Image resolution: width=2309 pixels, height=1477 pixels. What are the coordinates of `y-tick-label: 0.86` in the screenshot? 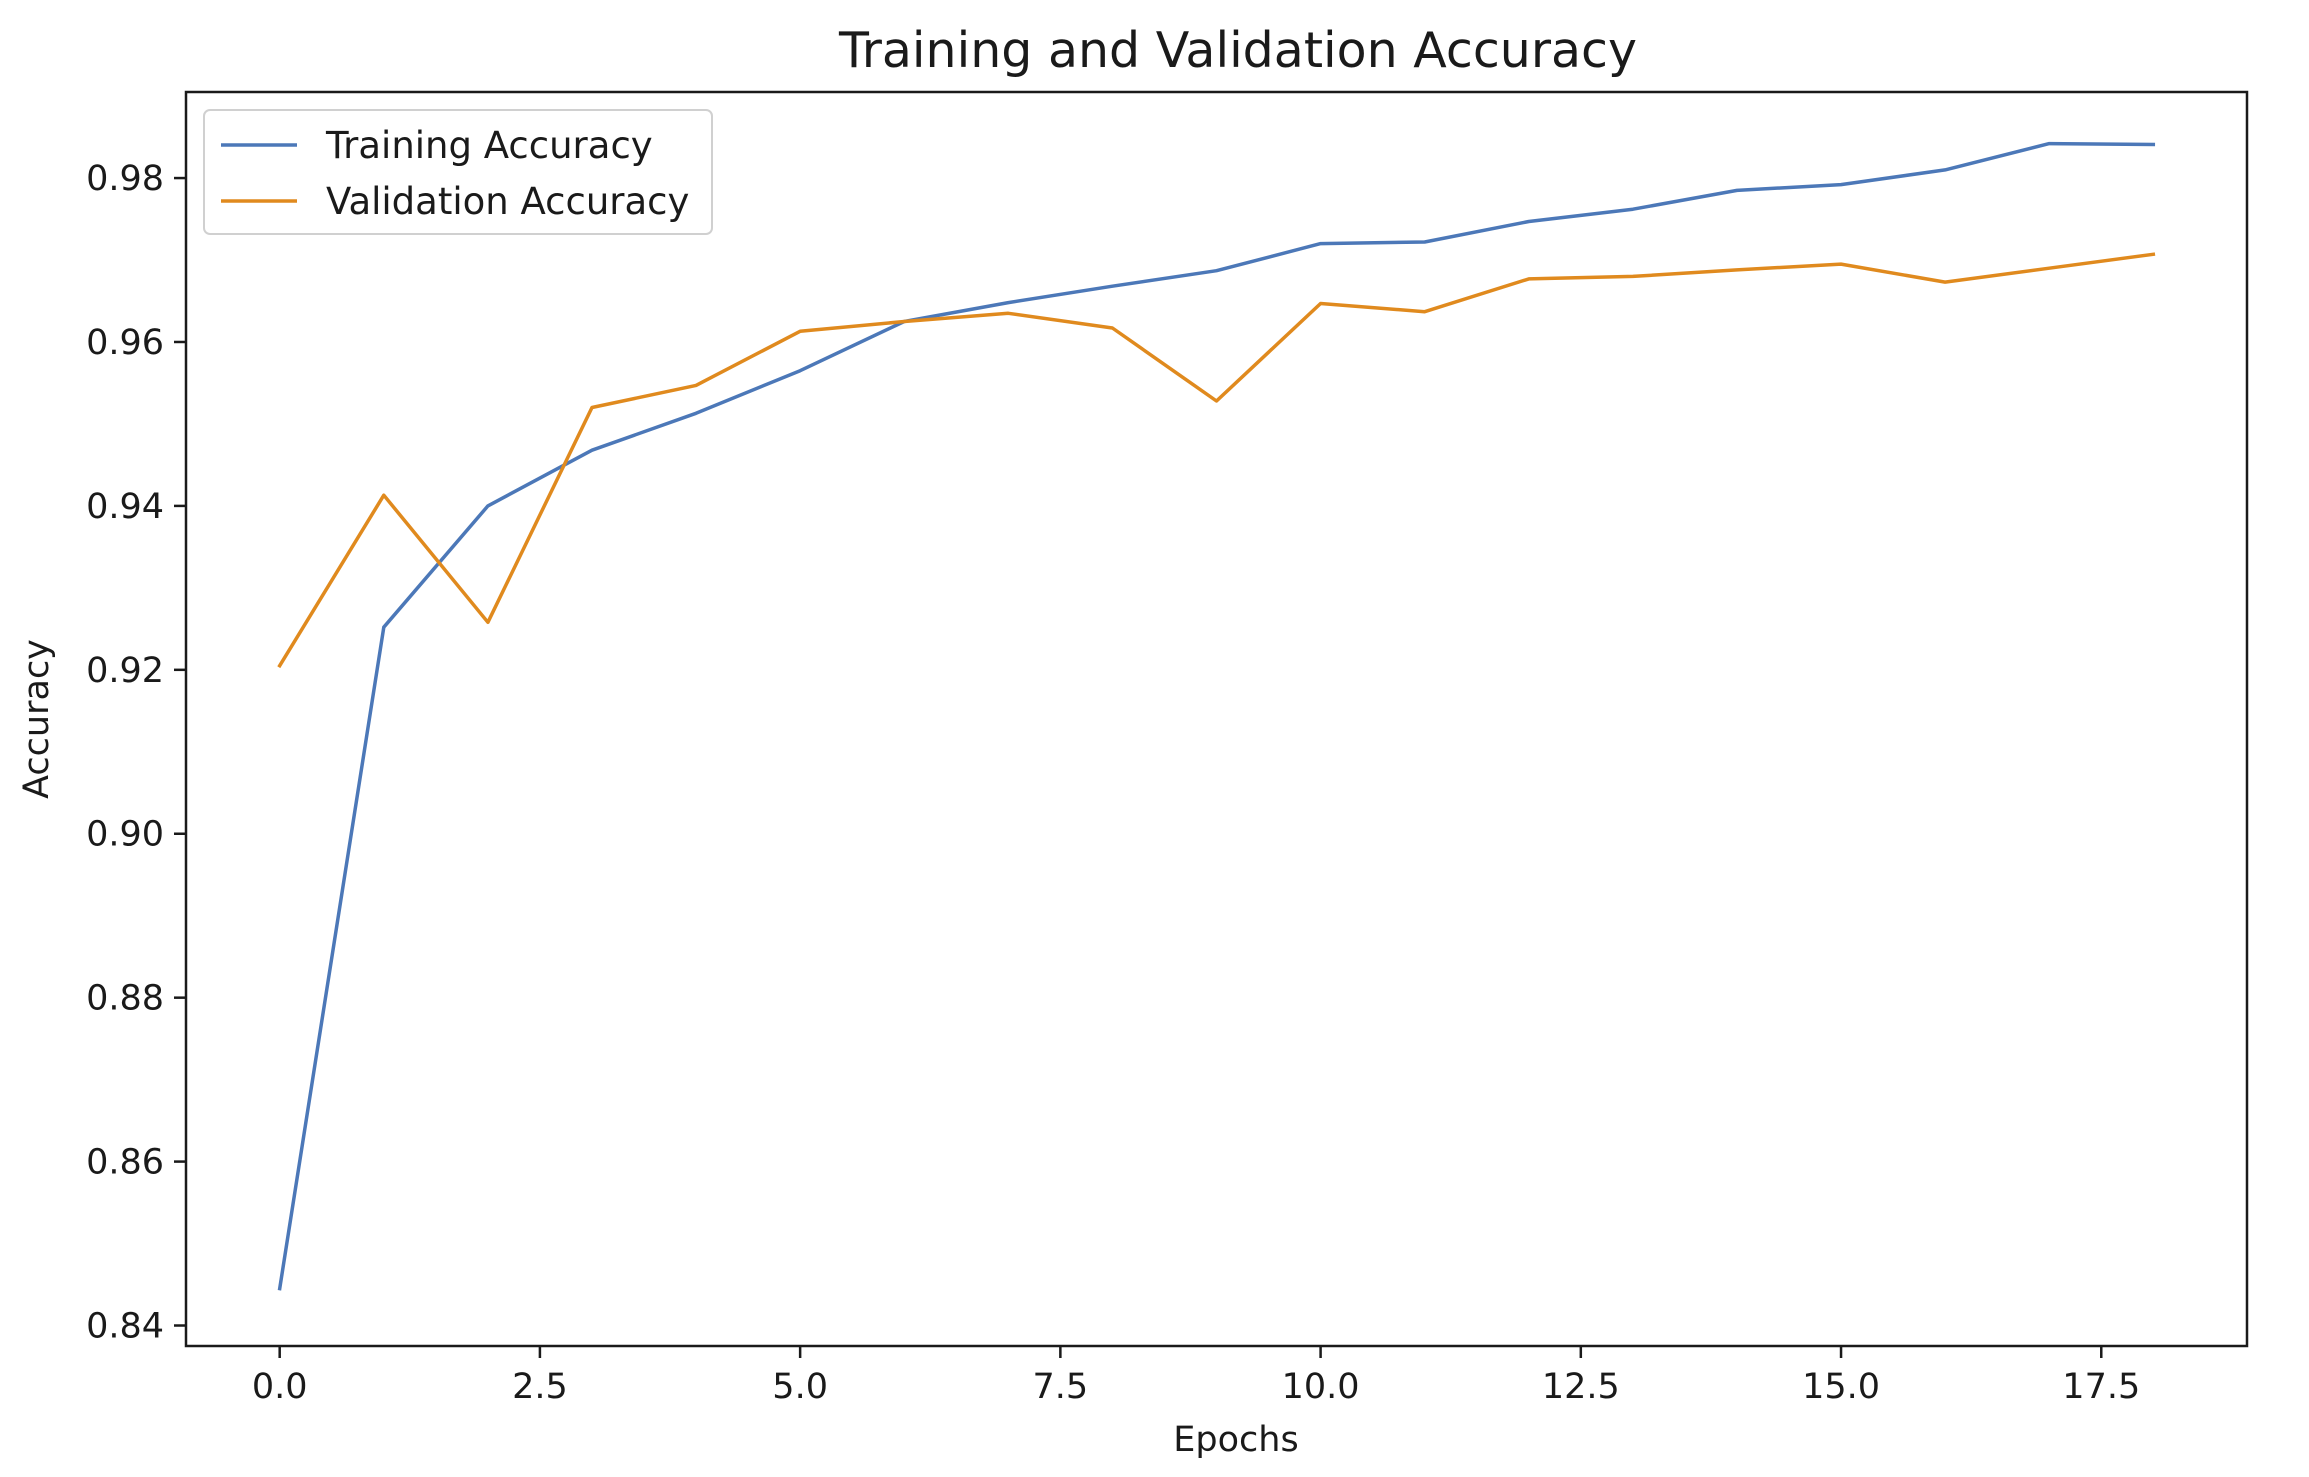 It's located at (125, 1163).